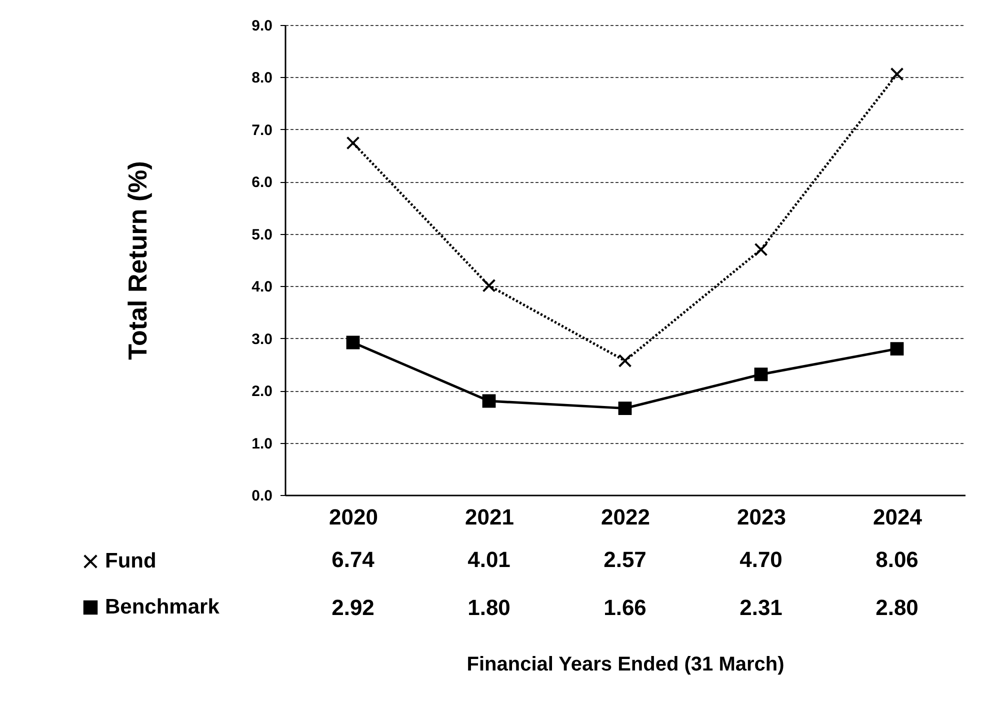 This screenshot has height=721, width=992. What do you see at coordinates (262, 26) in the screenshot?
I see `y-tick-label: 9.0` at bounding box center [262, 26].